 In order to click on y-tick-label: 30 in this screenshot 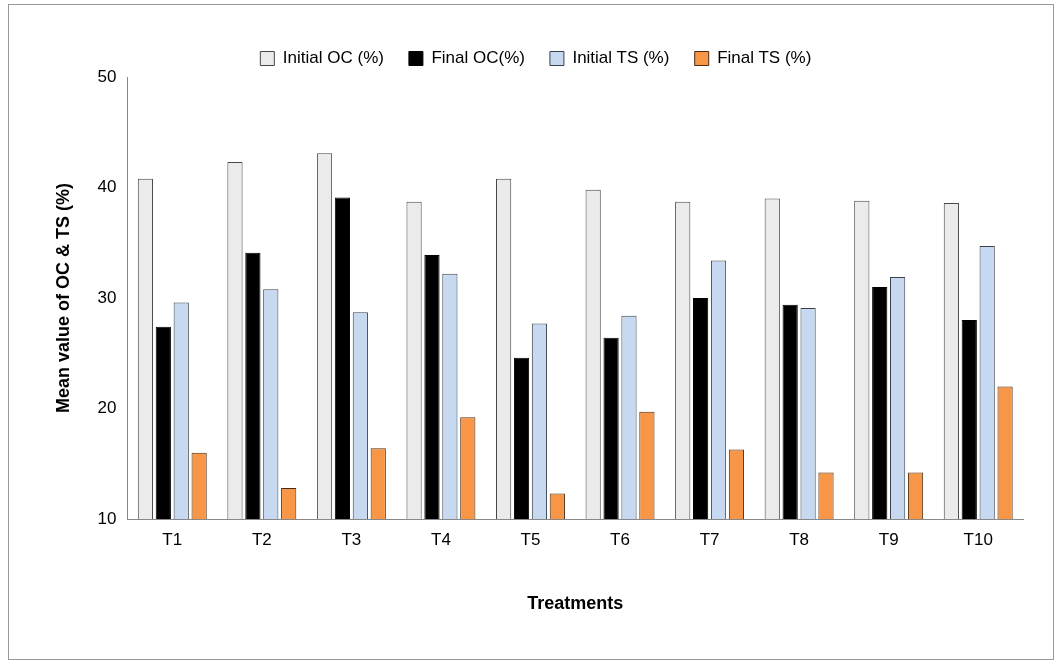, I will do `click(107, 297)`.